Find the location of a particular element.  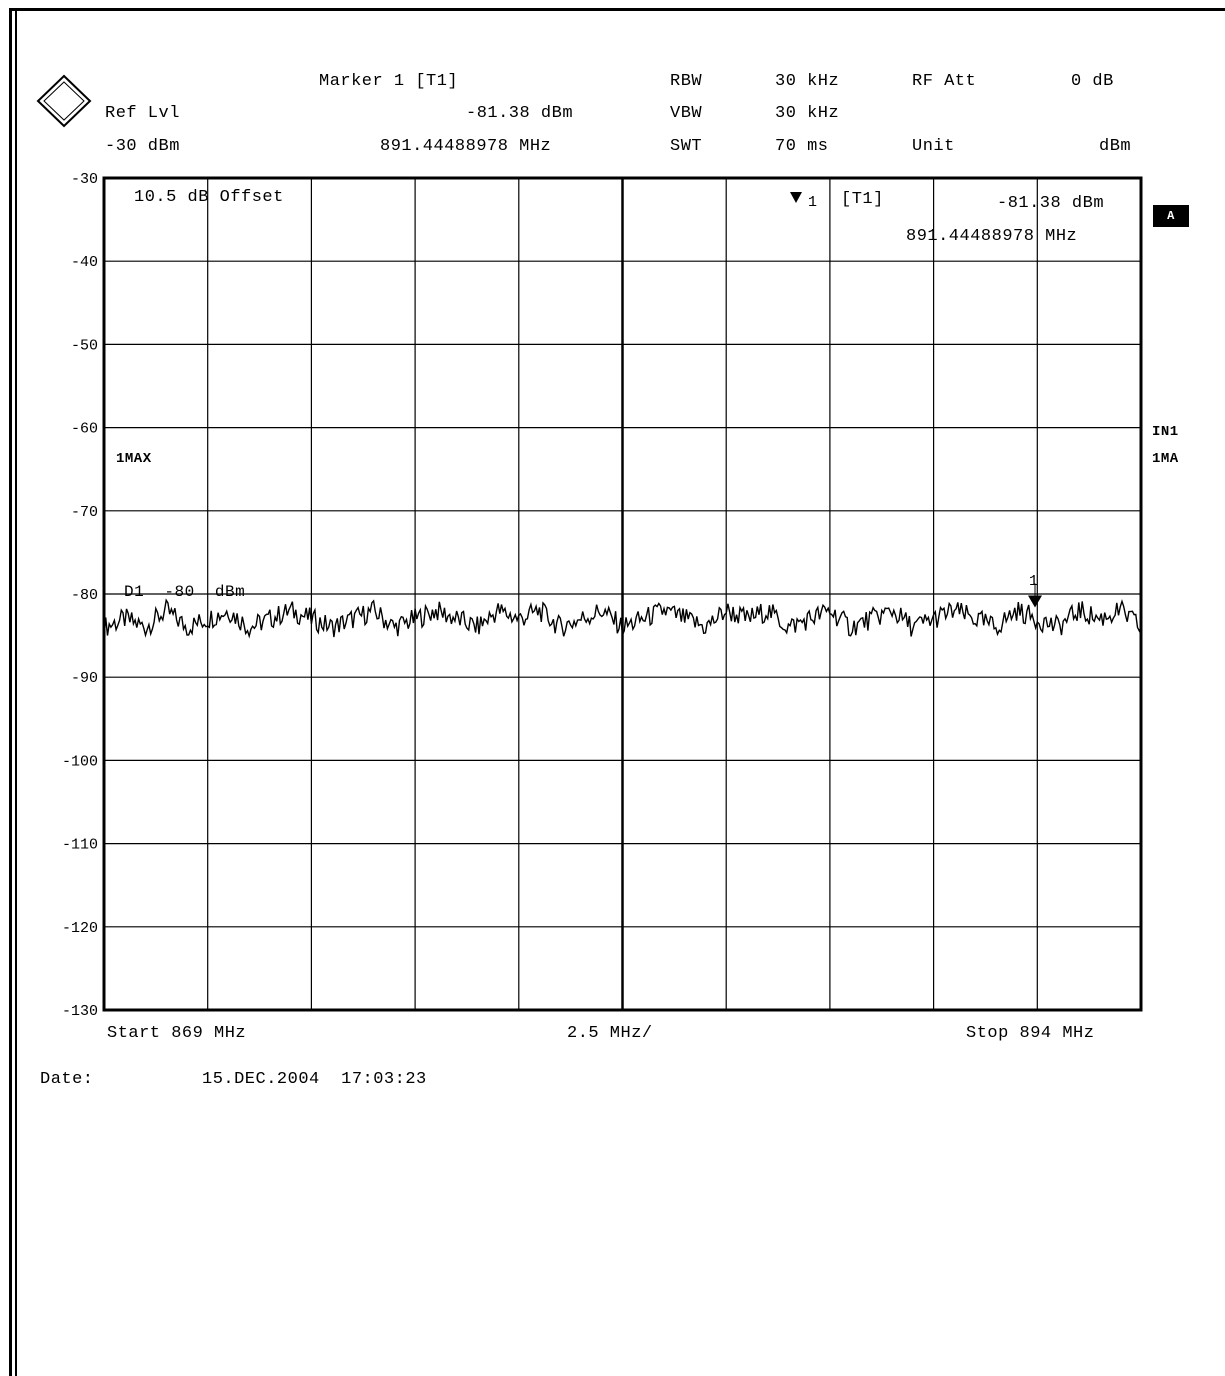

date-value: 15.DEC.2004 17:03:23 is located at coordinates (314, 1079).